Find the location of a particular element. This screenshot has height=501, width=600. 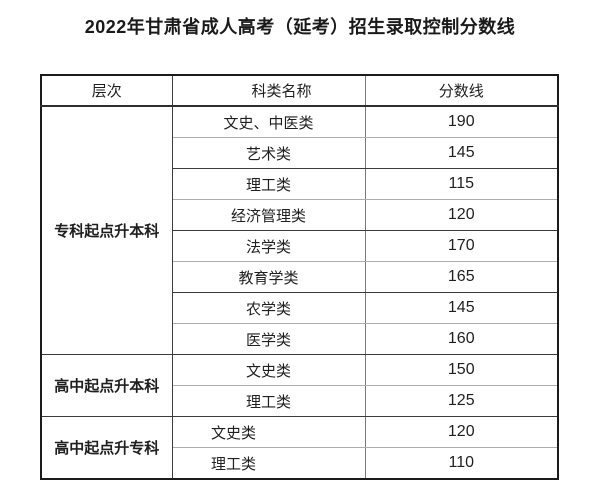

category-label: 经济管理类 is located at coordinates (268, 216).